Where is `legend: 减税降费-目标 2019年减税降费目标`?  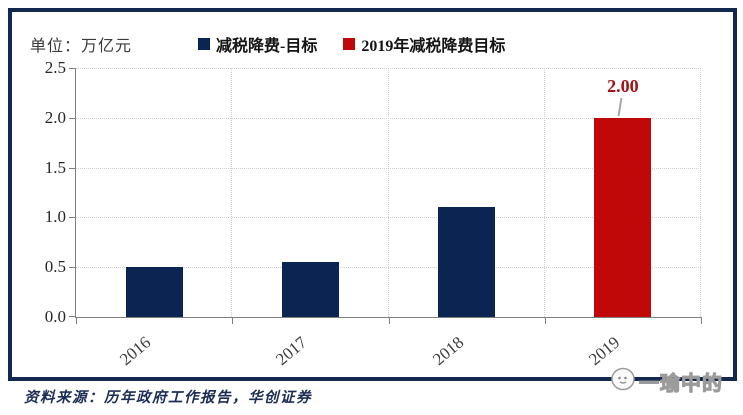
legend: 减税降费-目标 2019年减税降费目标 is located at coordinates (351, 44).